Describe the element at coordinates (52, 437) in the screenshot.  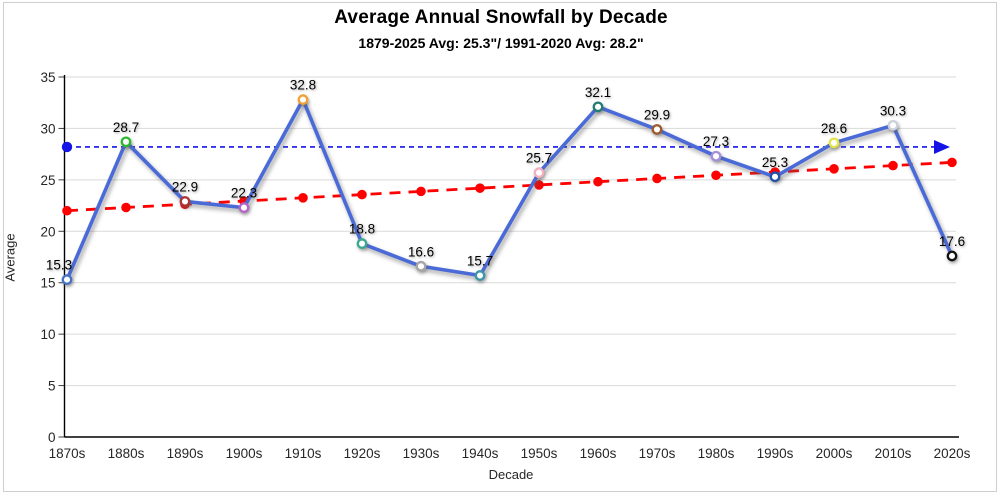
I see `y-tick-label: 0` at that location.